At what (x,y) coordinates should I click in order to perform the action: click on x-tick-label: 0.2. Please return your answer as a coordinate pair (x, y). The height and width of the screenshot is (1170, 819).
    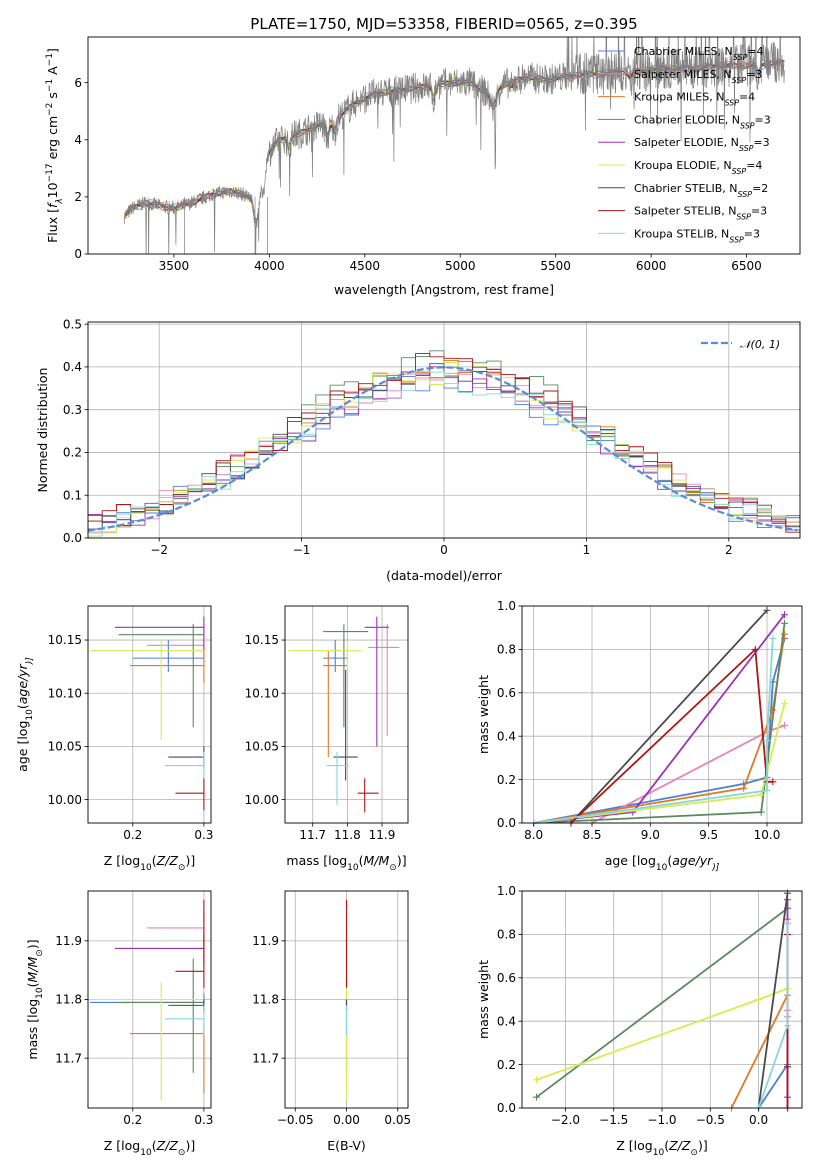
    Looking at the image, I should click on (132, 1120).